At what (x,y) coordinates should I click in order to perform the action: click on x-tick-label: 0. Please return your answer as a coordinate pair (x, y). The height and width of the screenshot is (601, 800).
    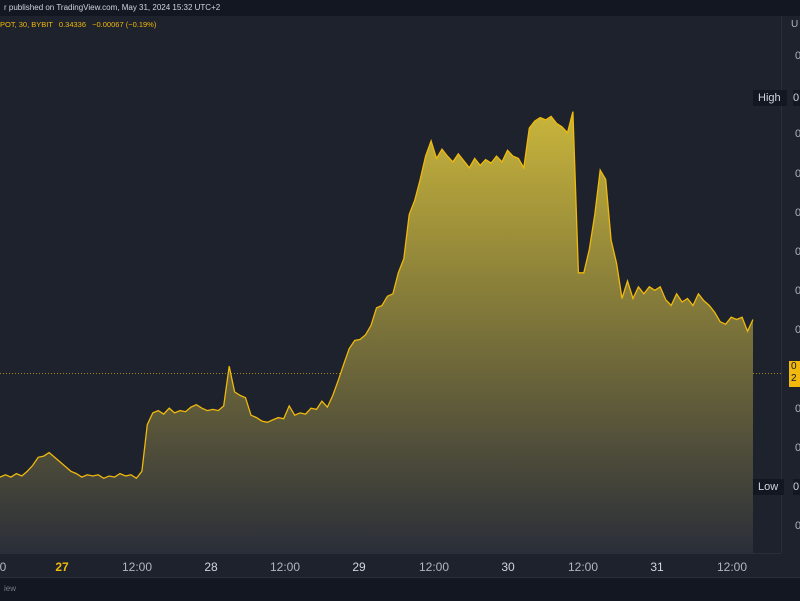
    Looking at the image, I should click on (3, 567).